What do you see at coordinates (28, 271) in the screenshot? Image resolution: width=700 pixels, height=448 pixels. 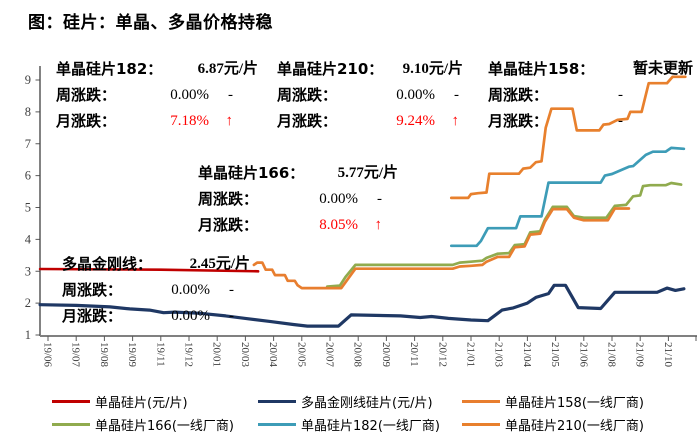 I see `svg-text: 3` at bounding box center [28, 271].